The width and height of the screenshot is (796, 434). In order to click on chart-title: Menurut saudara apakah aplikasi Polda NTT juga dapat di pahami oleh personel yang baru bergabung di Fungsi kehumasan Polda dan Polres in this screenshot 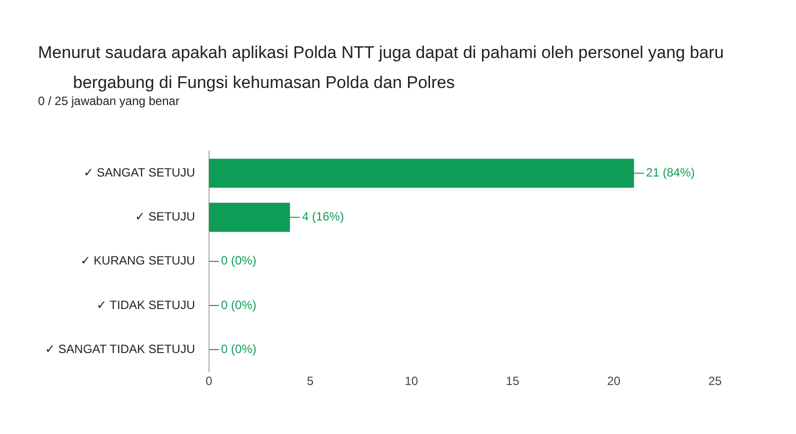, I will do `click(381, 67)`.